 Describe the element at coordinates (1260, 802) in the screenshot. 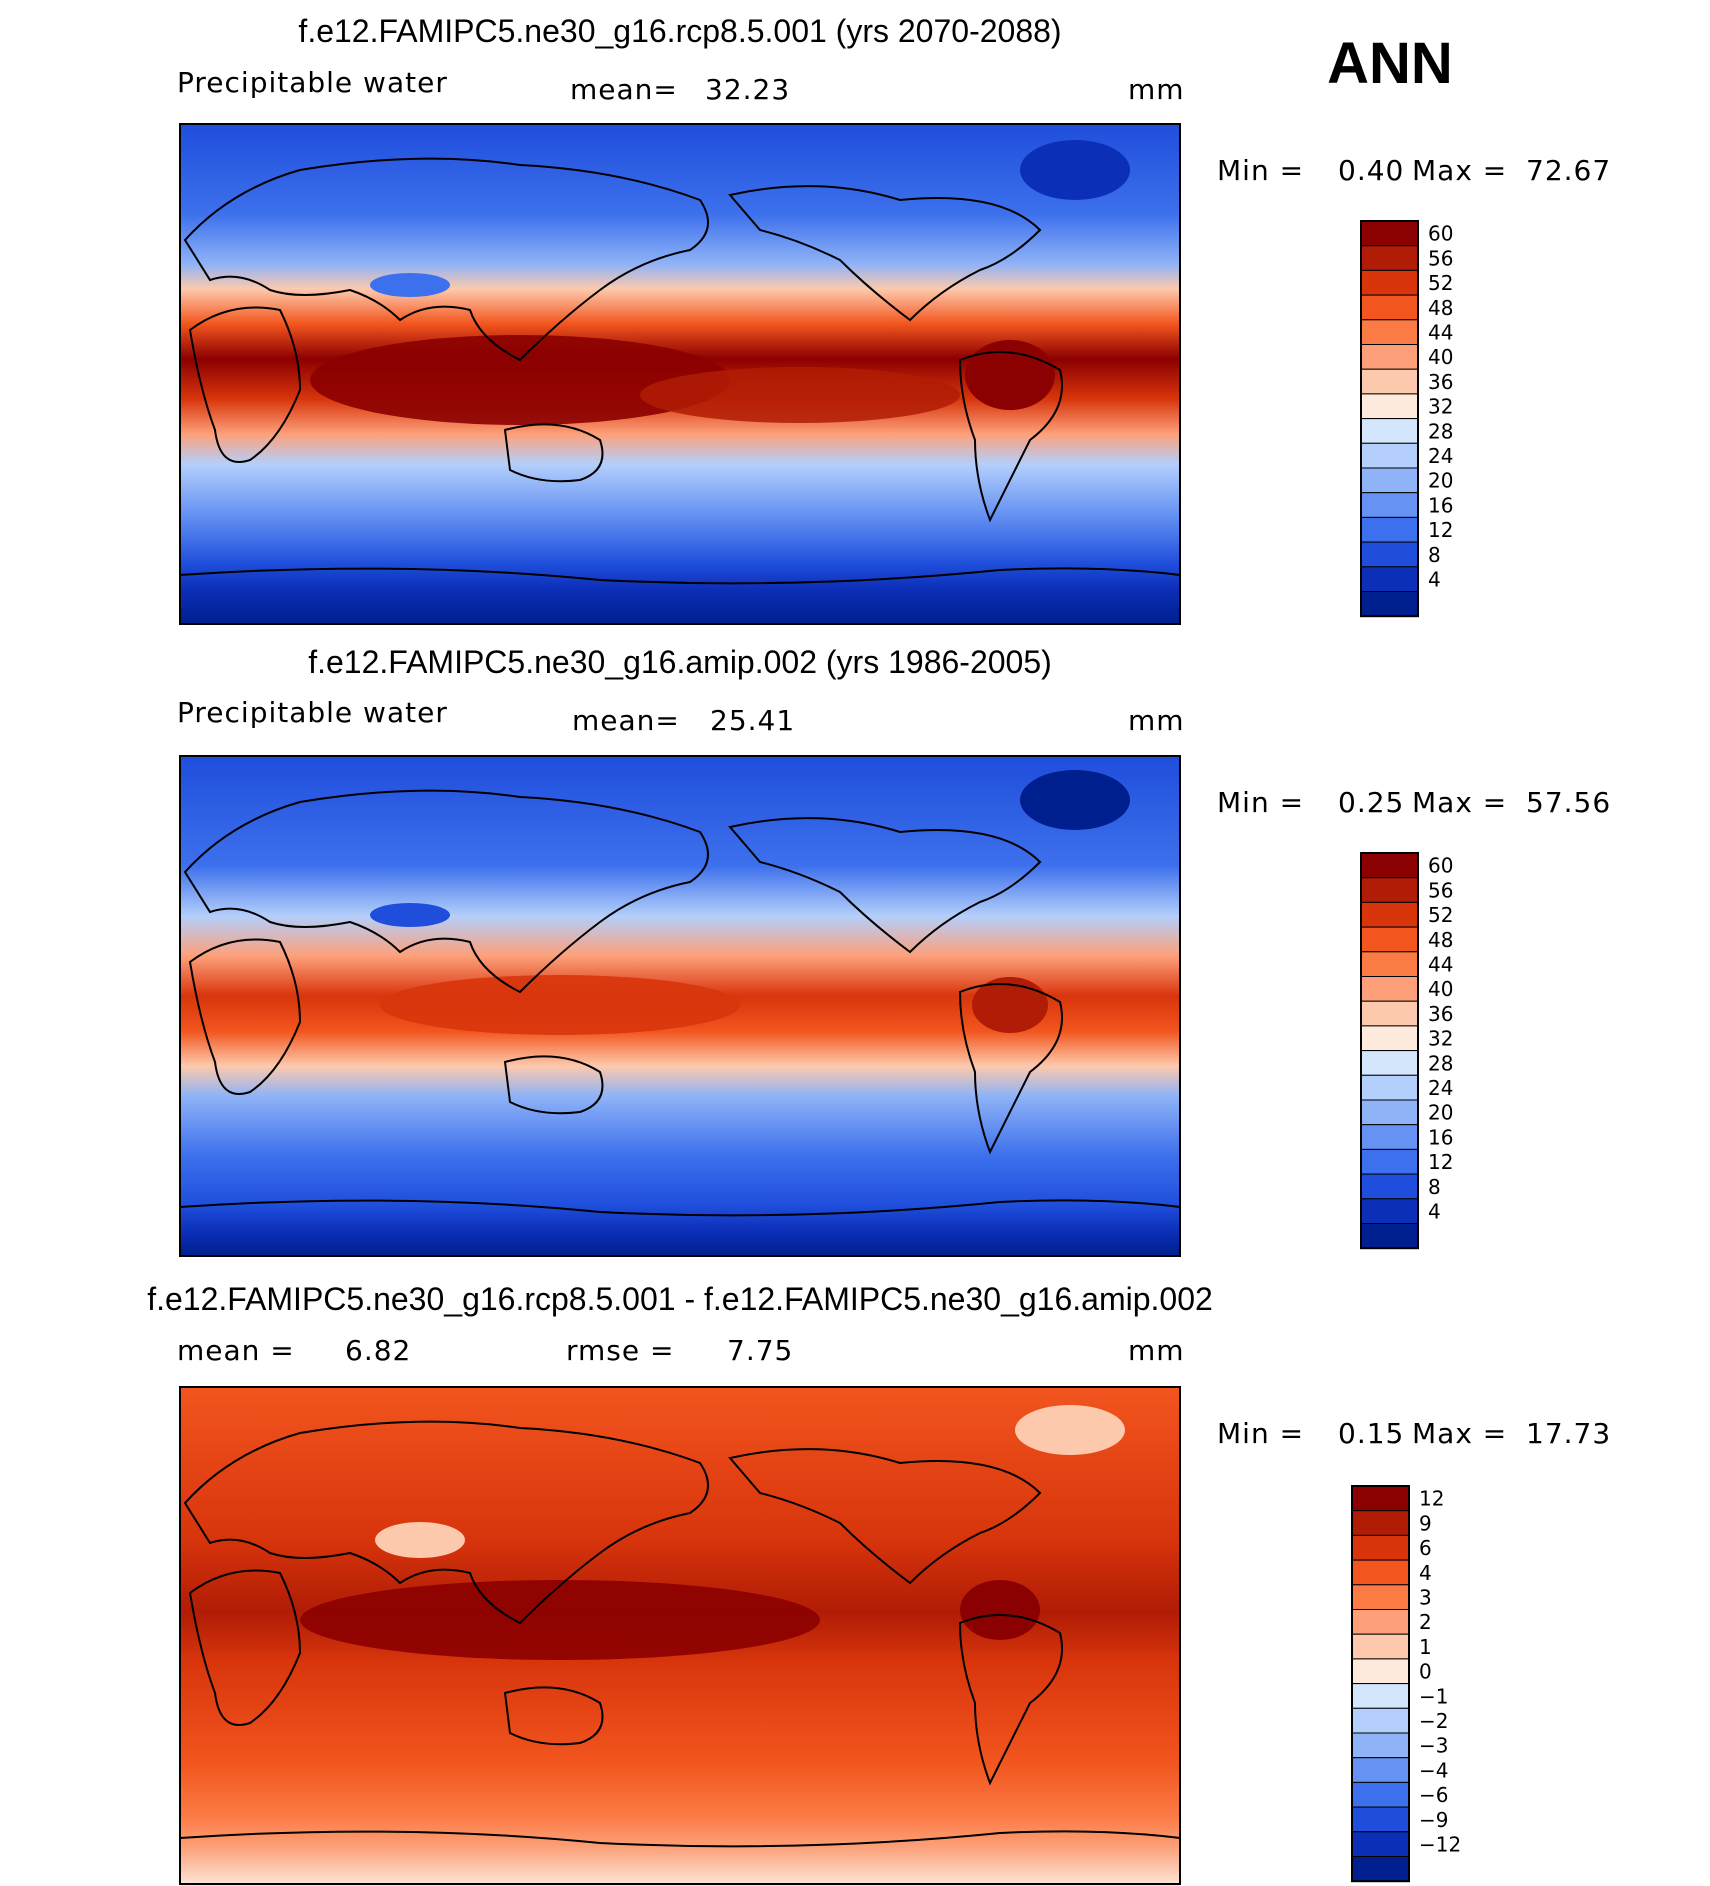

I see `panel-2-min-label: Min =` at that location.